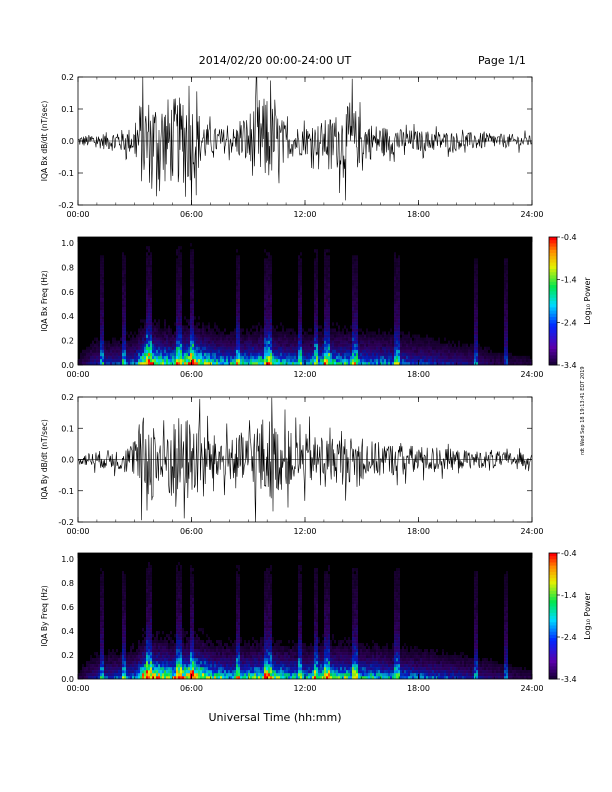  Describe the element at coordinates (191, 214) in the screenshot. I see `x-tick-label: 06:00` at that location.